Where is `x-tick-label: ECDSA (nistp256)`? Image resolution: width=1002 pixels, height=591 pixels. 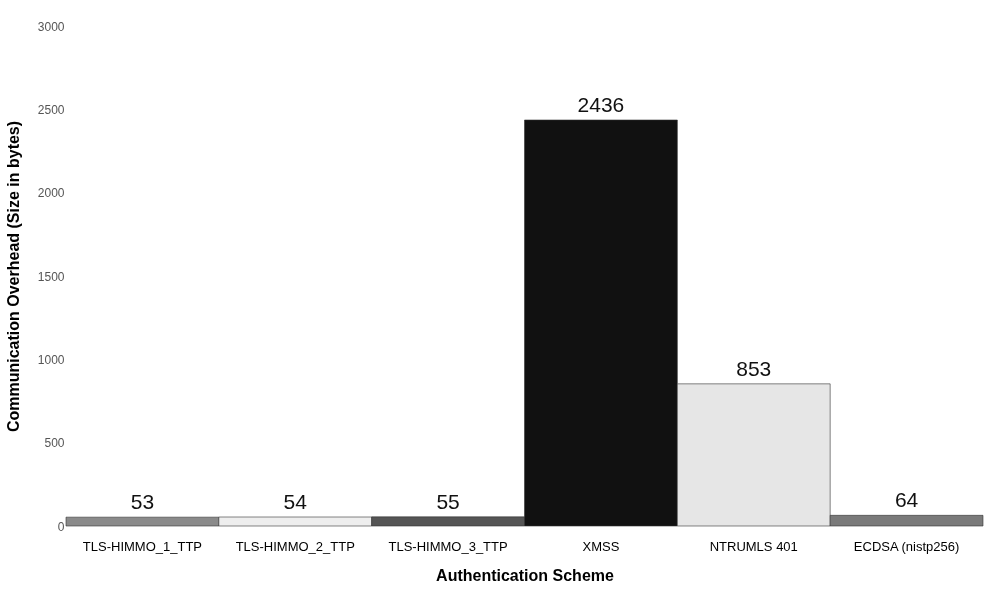
x-tick-label: ECDSA (nistp256) is located at coordinates (906, 546).